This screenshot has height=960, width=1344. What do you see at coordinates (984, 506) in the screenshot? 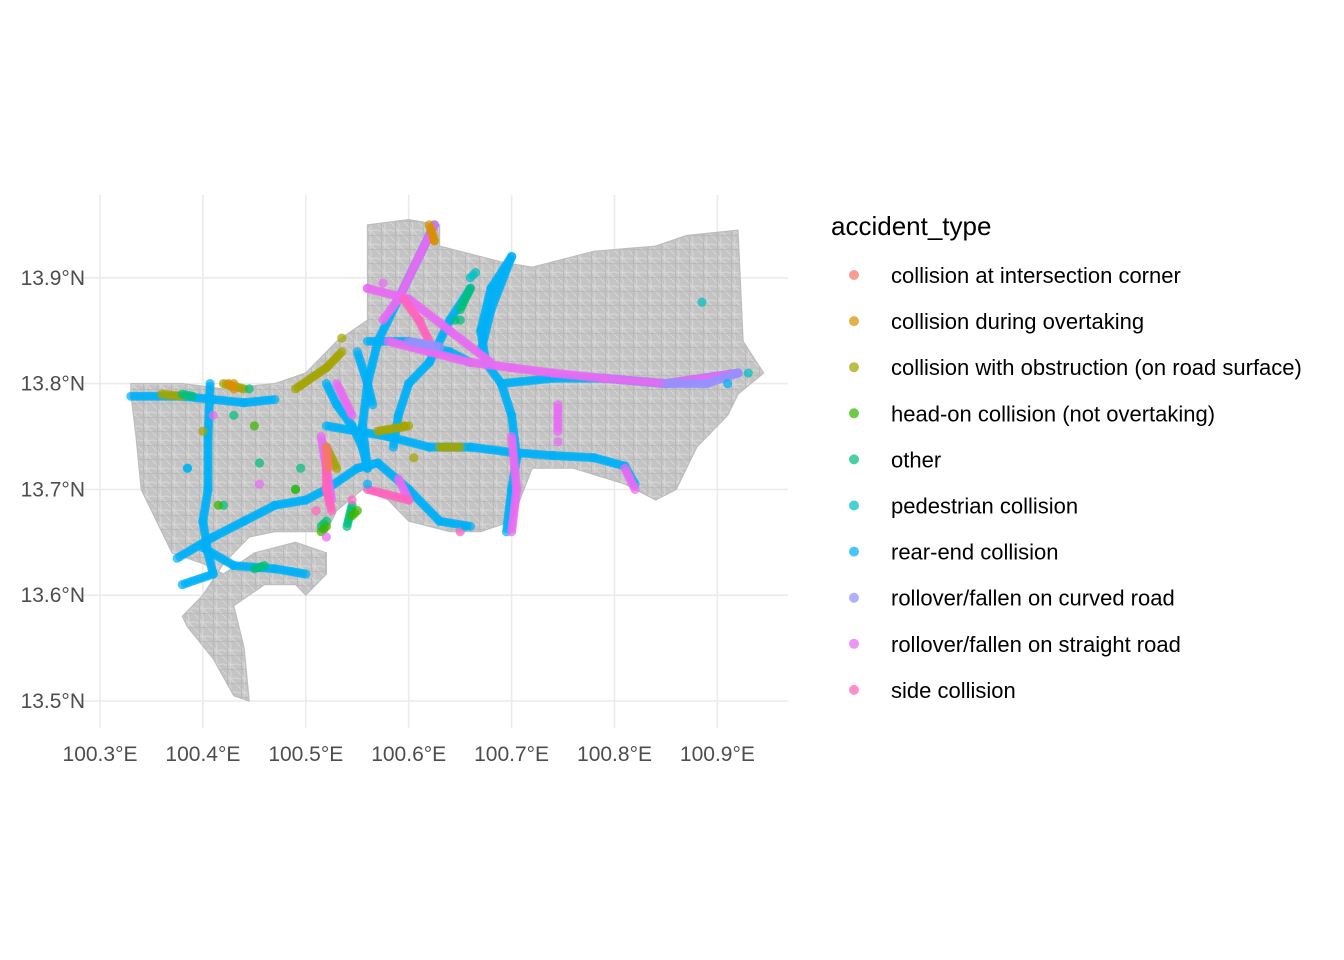
I see `legend-label: pedestrian collision` at bounding box center [984, 506].